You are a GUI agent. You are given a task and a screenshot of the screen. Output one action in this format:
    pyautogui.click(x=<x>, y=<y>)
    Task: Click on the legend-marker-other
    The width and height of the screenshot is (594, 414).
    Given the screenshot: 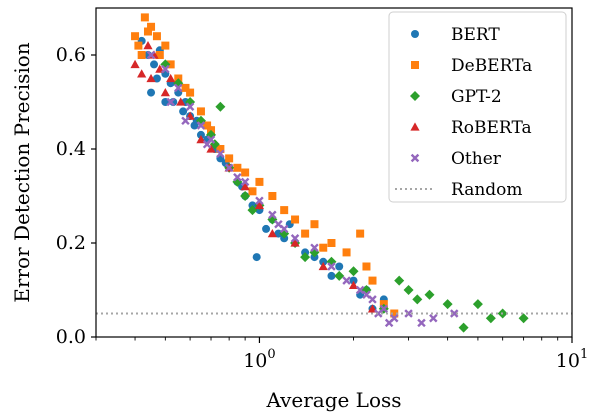 What is the action you would take?
    pyautogui.click(x=415, y=158)
    